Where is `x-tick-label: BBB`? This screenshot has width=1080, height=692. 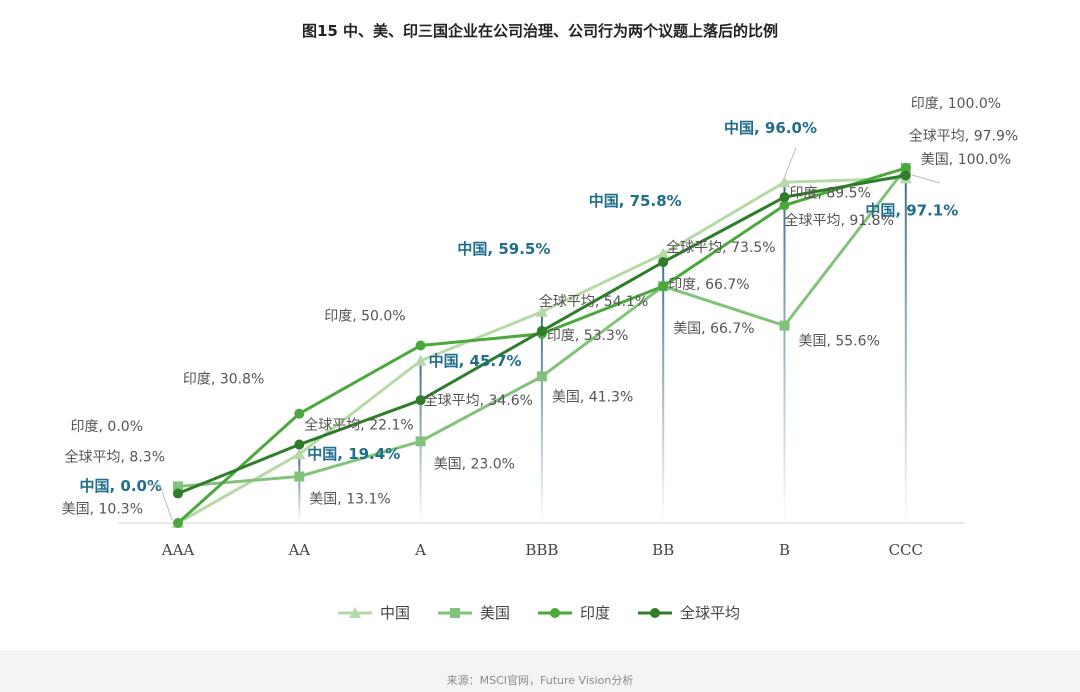 x-tick-label: BBB is located at coordinates (541, 550).